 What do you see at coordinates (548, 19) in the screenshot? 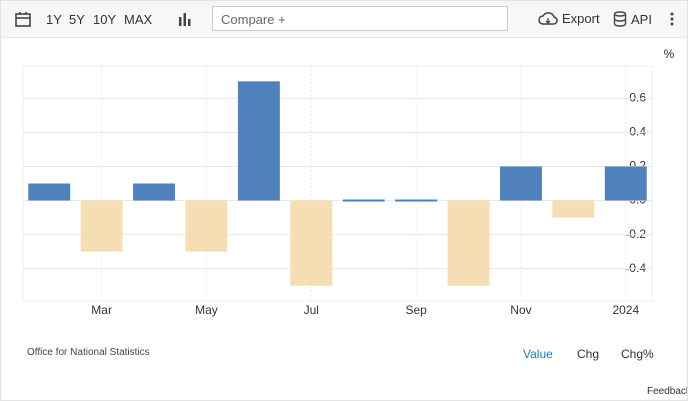
I see `export-icon` at bounding box center [548, 19].